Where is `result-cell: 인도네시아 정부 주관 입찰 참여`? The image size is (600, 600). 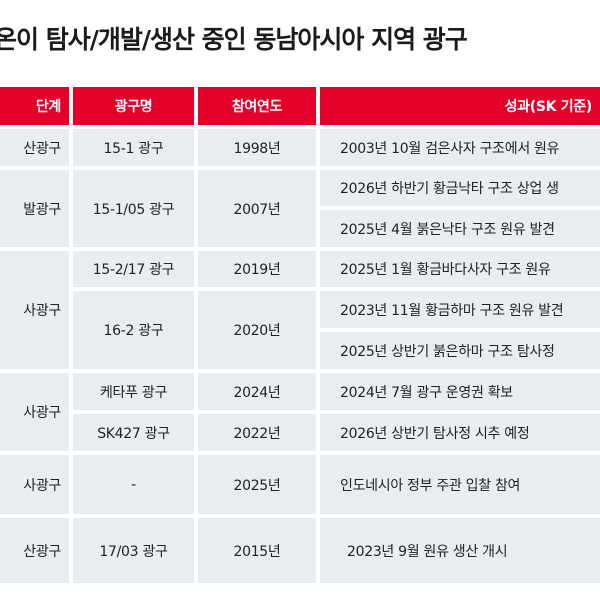
result-cell: 인도네시아 정부 주관 입찰 참여 is located at coordinates (460, 484).